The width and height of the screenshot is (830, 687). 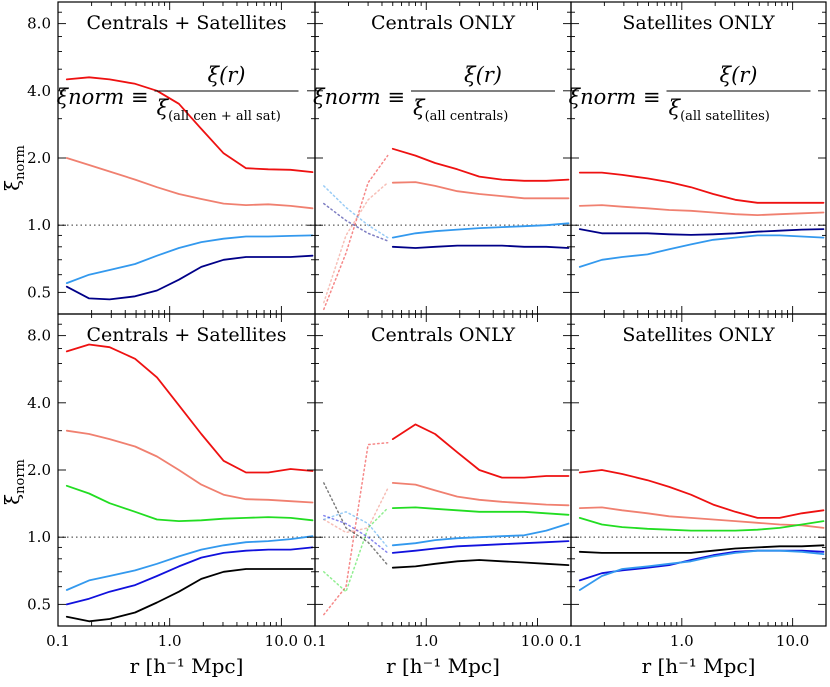 I want to click on y-axis-label: ξnorm, so click(x=14, y=168).